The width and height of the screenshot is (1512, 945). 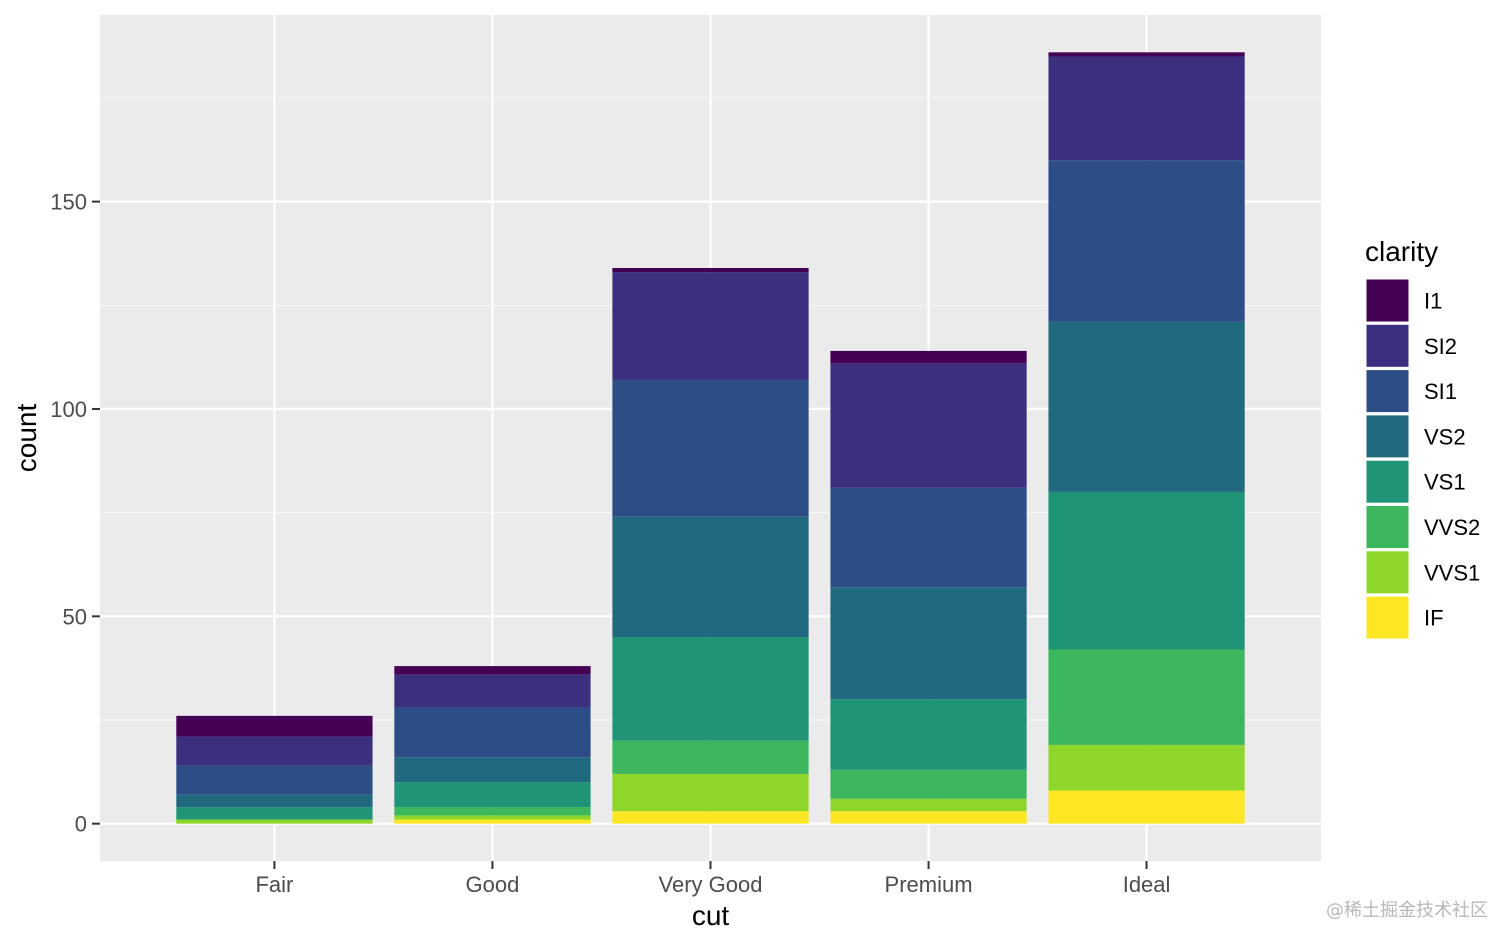 What do you see at coordinates (81, 824) in the screenshot?
I see `y-tick-label: 0` at bounding box center [81, 824].